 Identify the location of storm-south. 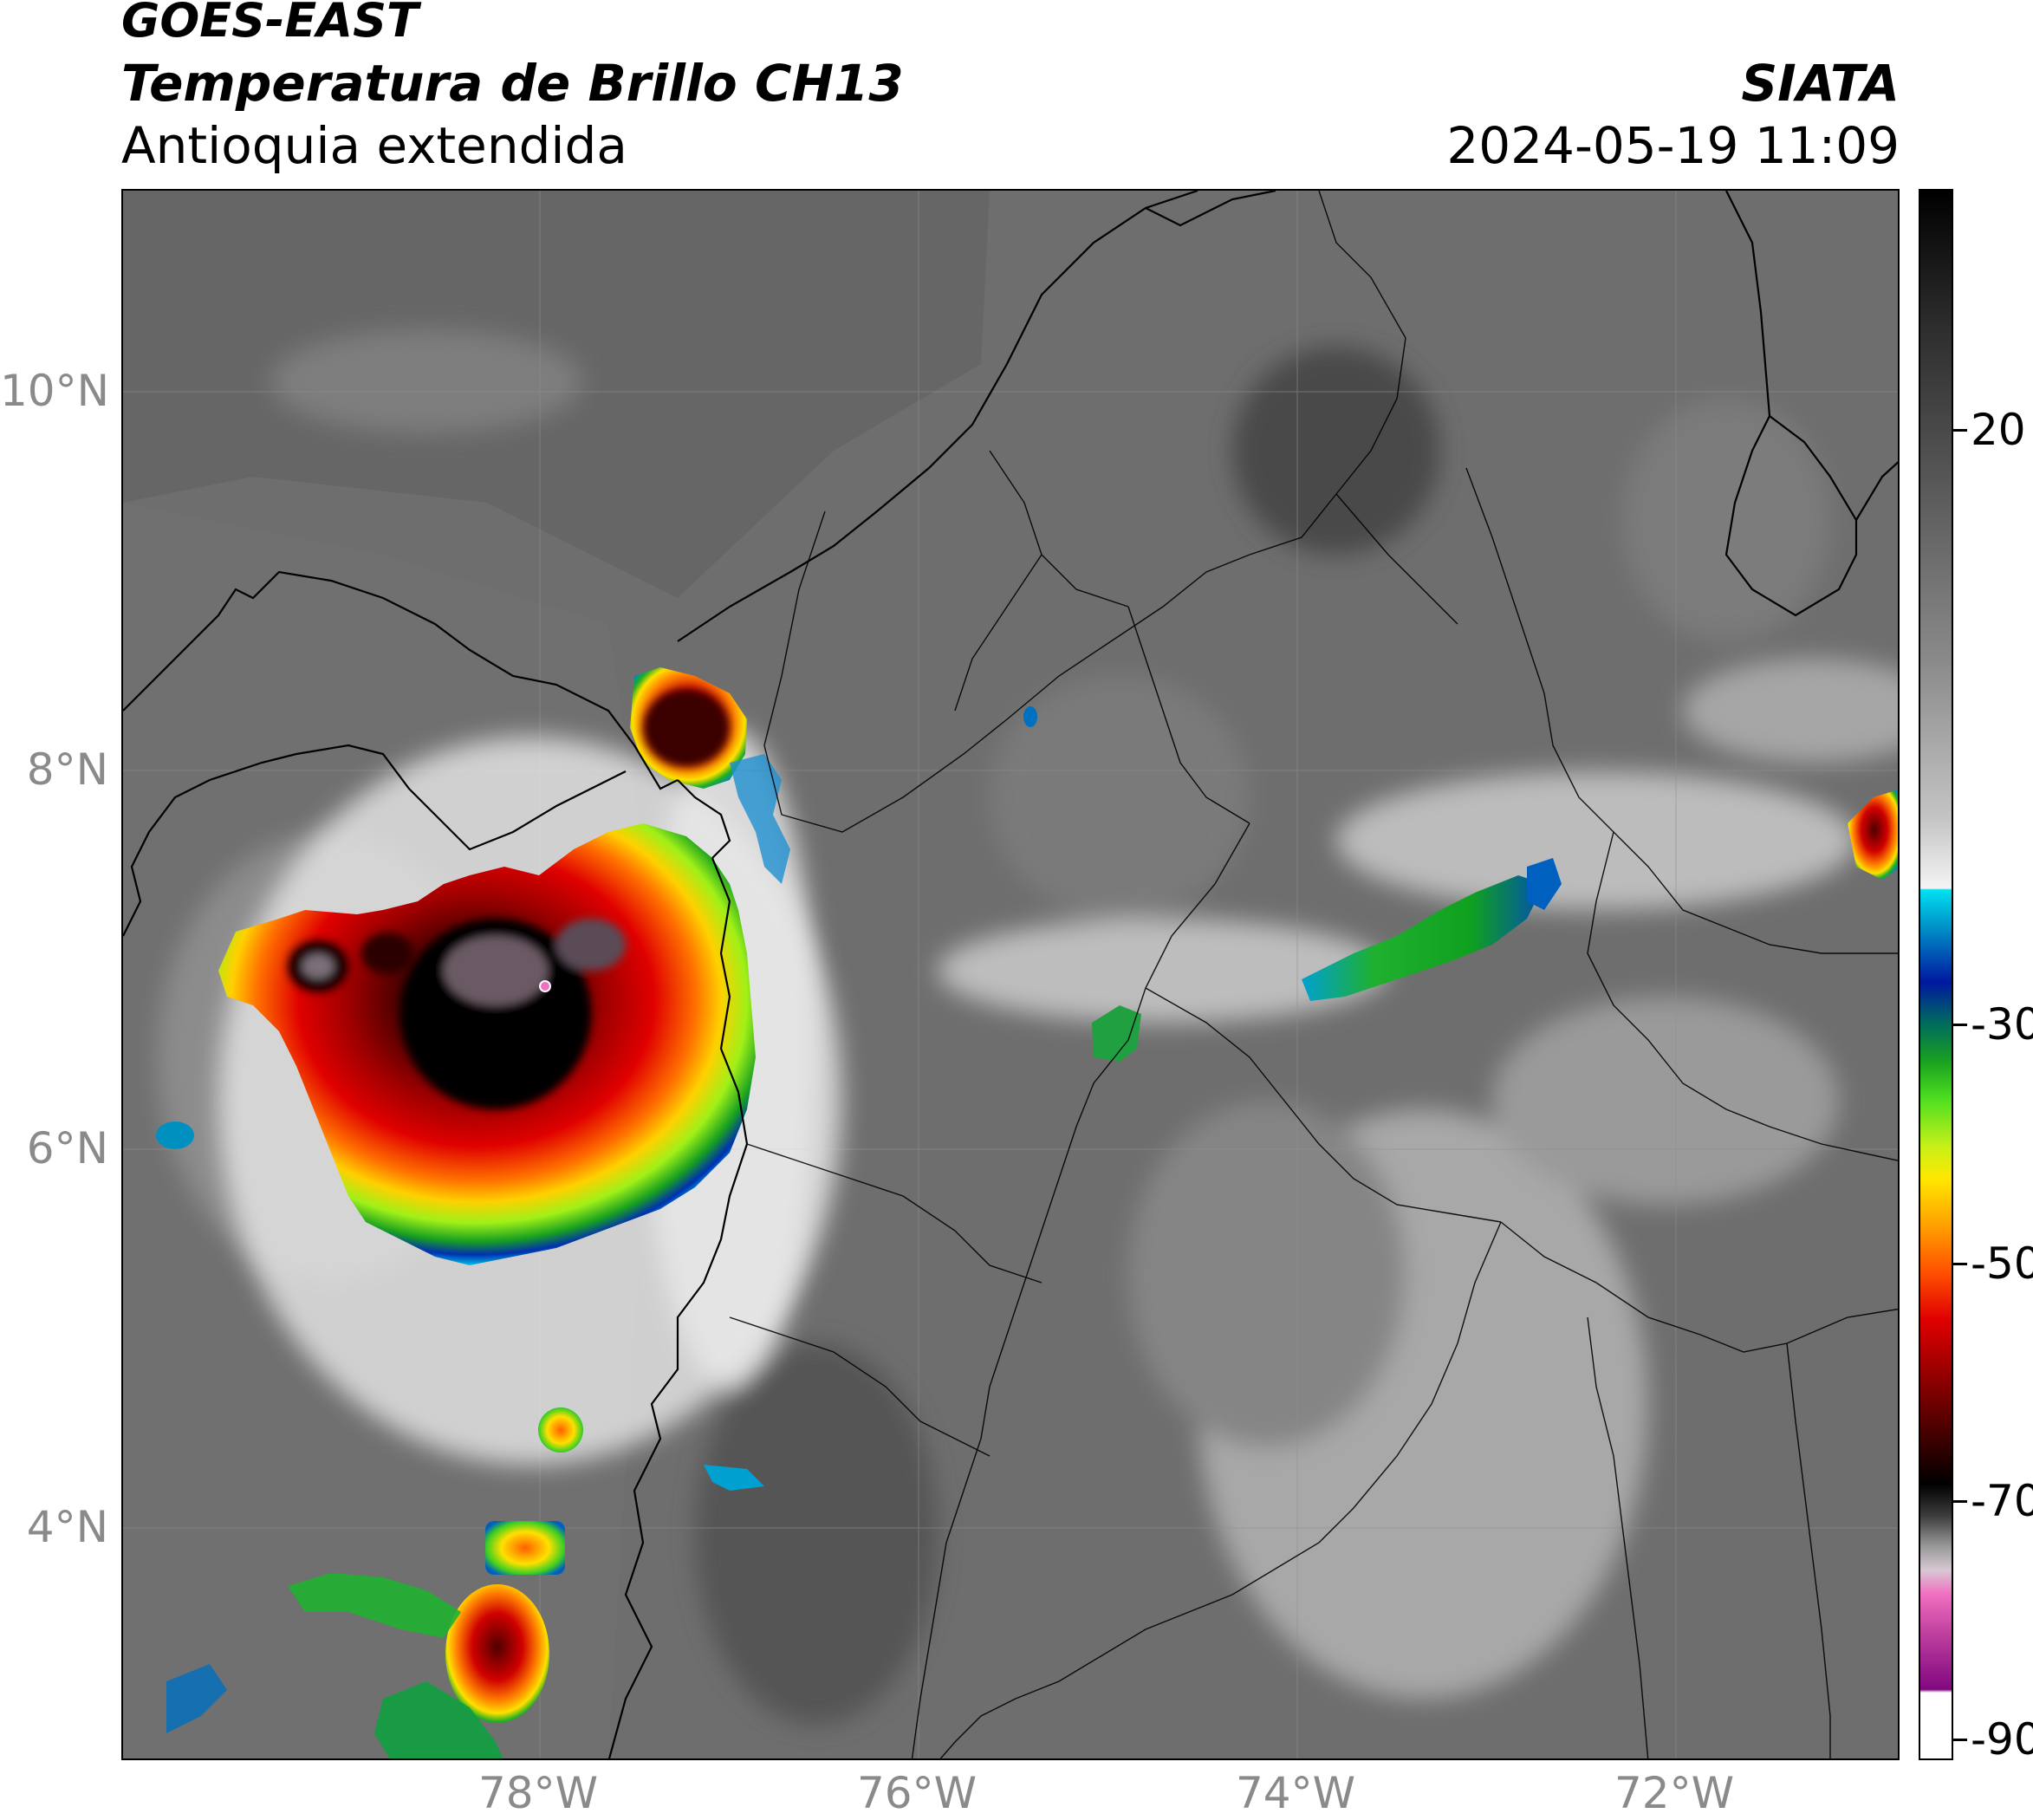
(460, 1439).